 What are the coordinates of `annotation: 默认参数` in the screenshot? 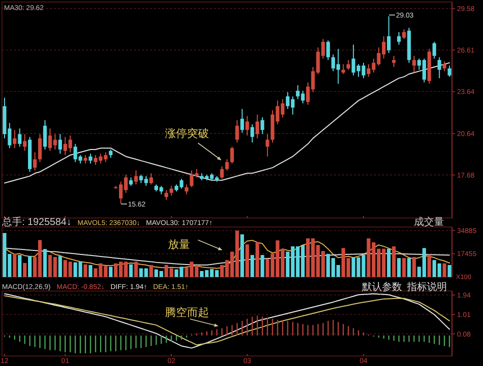 It's located at (381, 287).